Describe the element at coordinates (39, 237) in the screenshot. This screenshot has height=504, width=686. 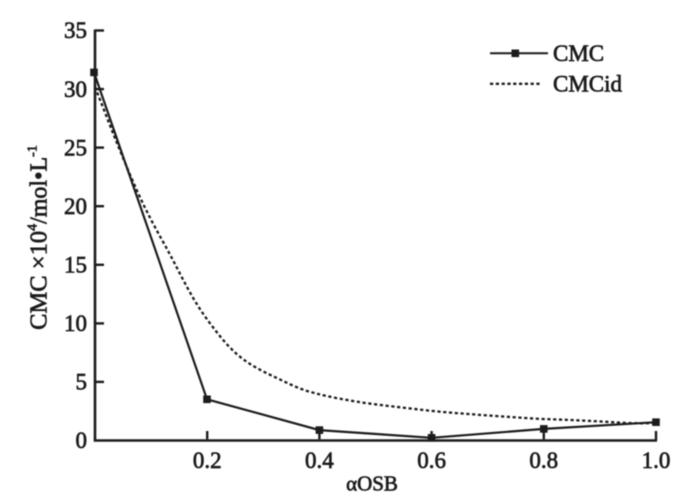
I see `svg-text: CMC ×104/mol•L-1` at that location.